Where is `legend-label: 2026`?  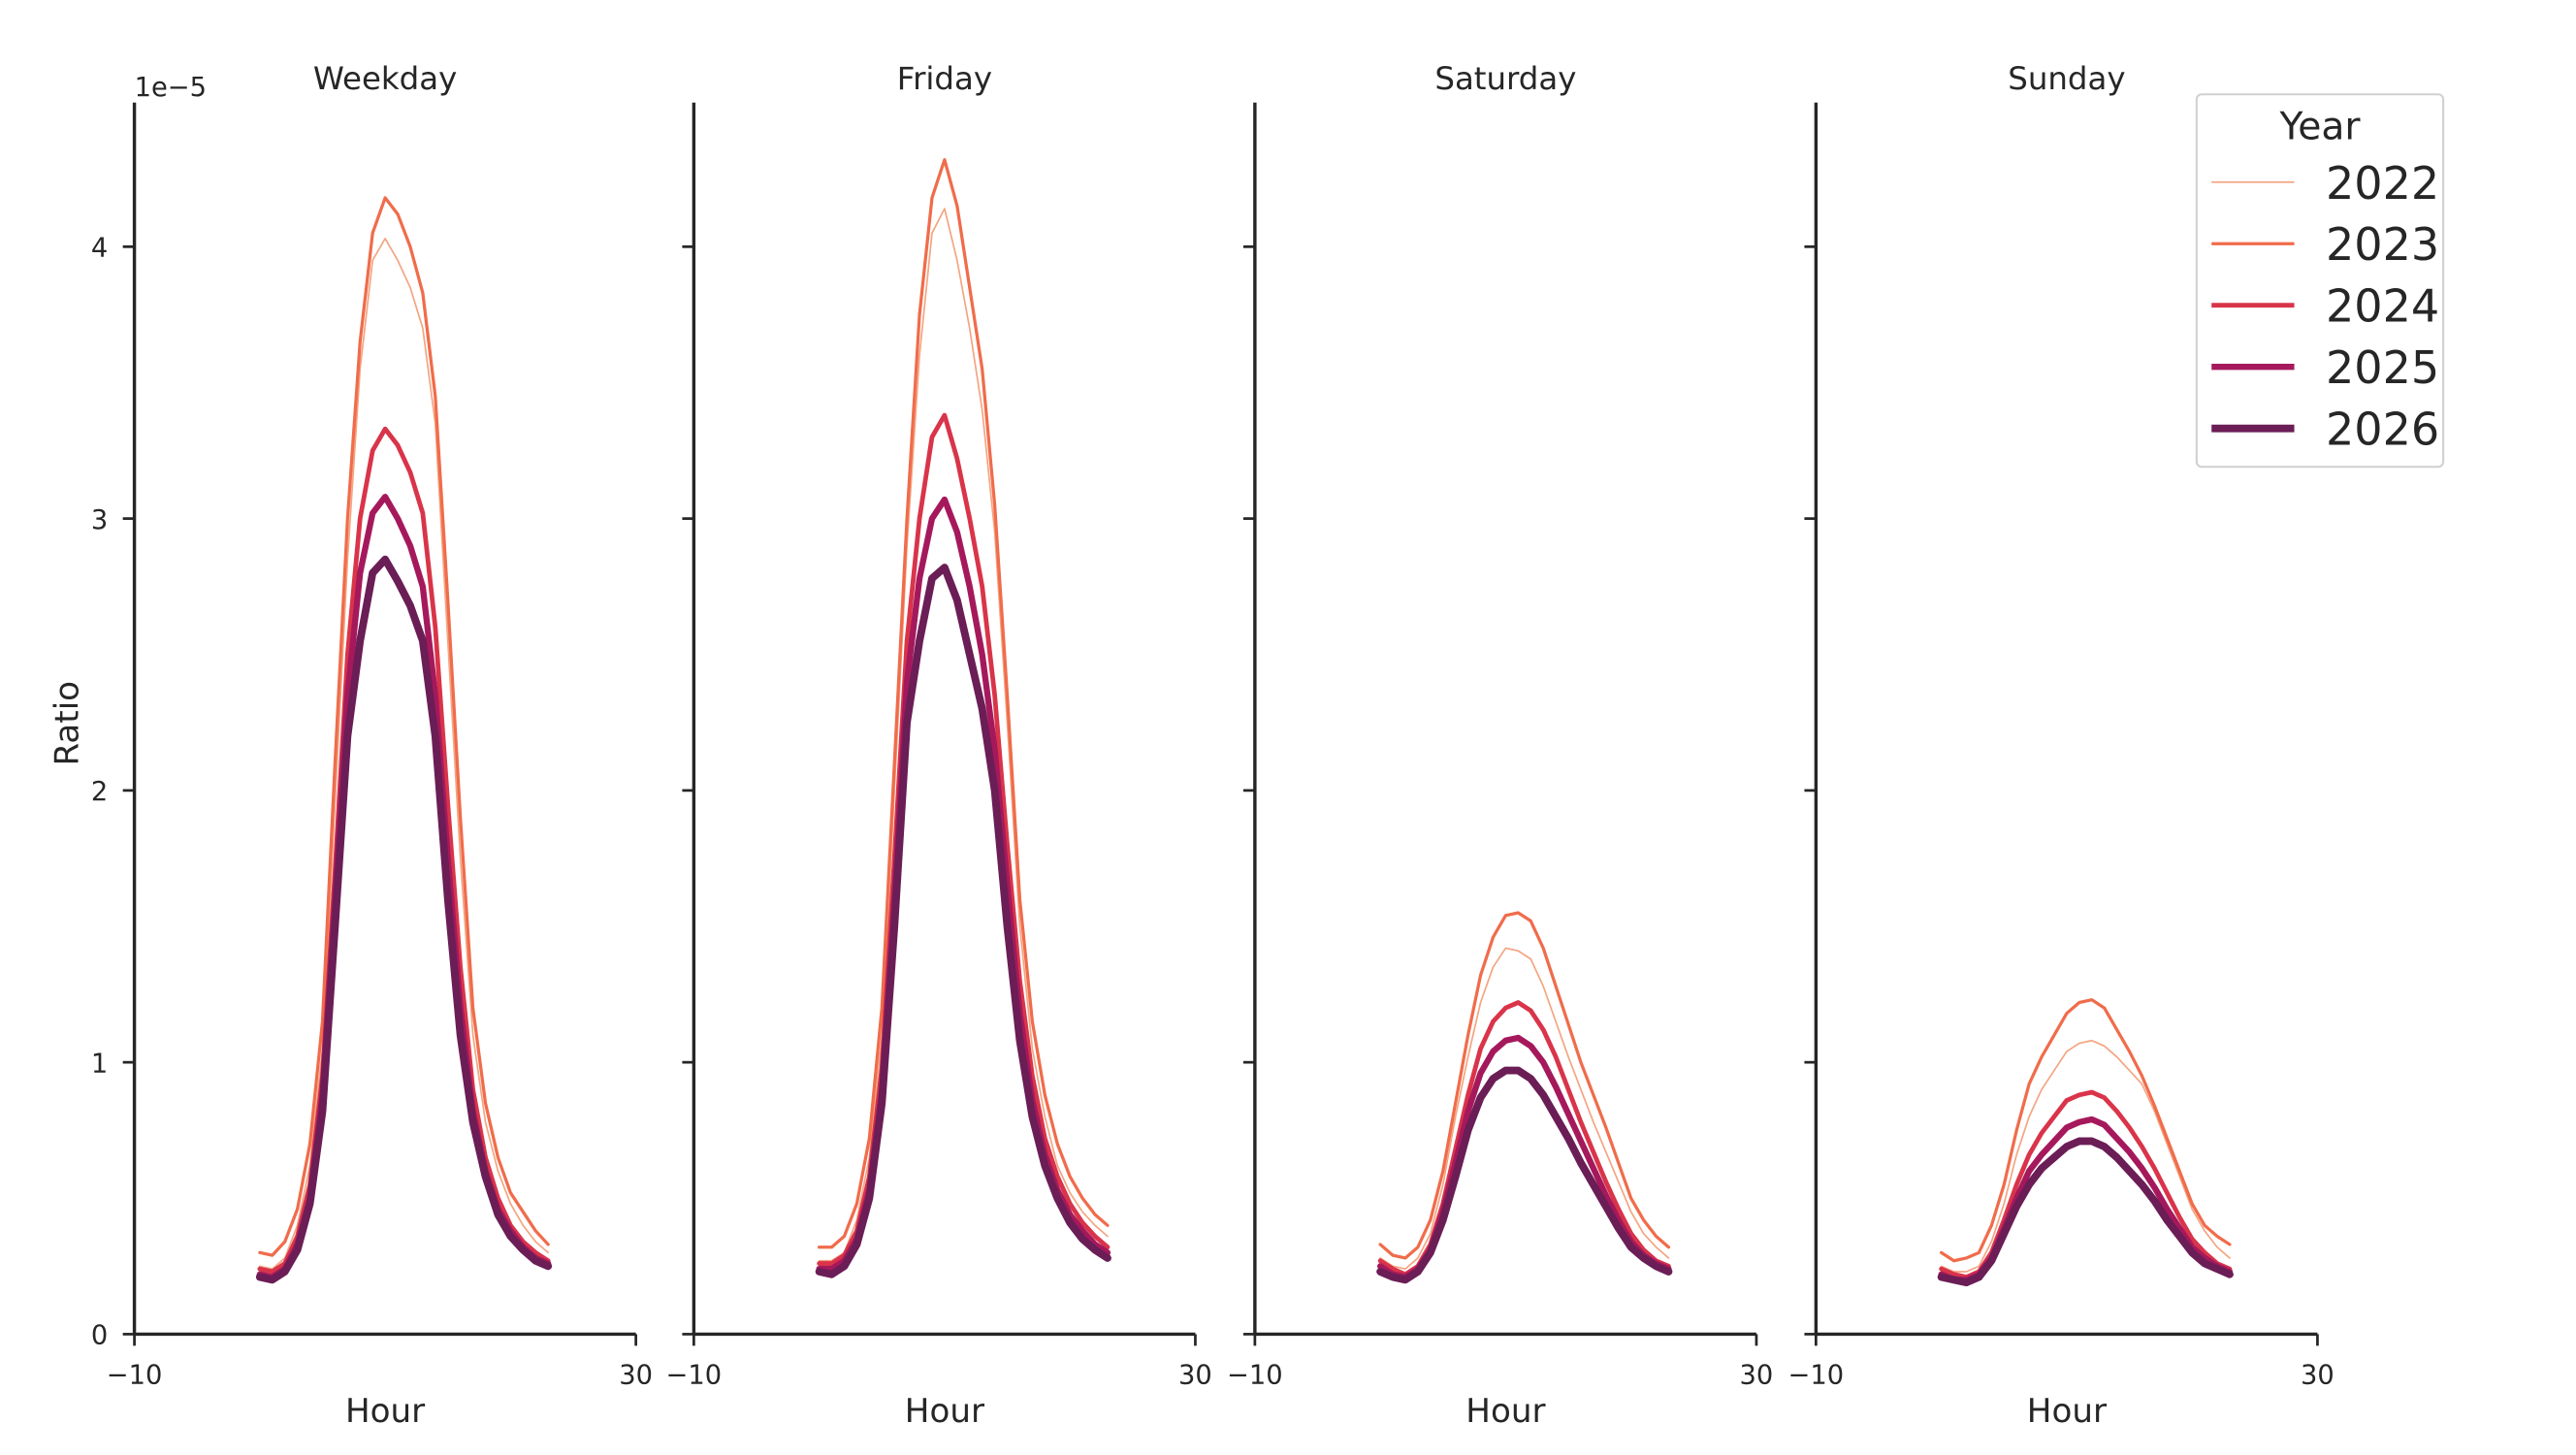 legend-label: 2026 is located at coordinates (2382, 430).